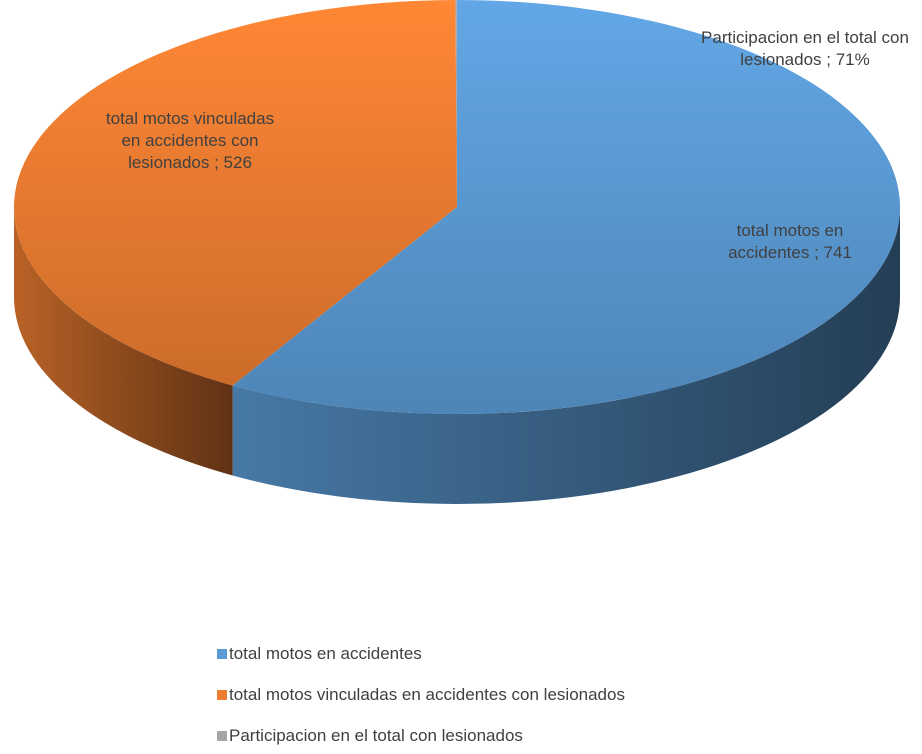 This screenshot has width=922, height=754. I want to click on slice-top, so click(456, 103).